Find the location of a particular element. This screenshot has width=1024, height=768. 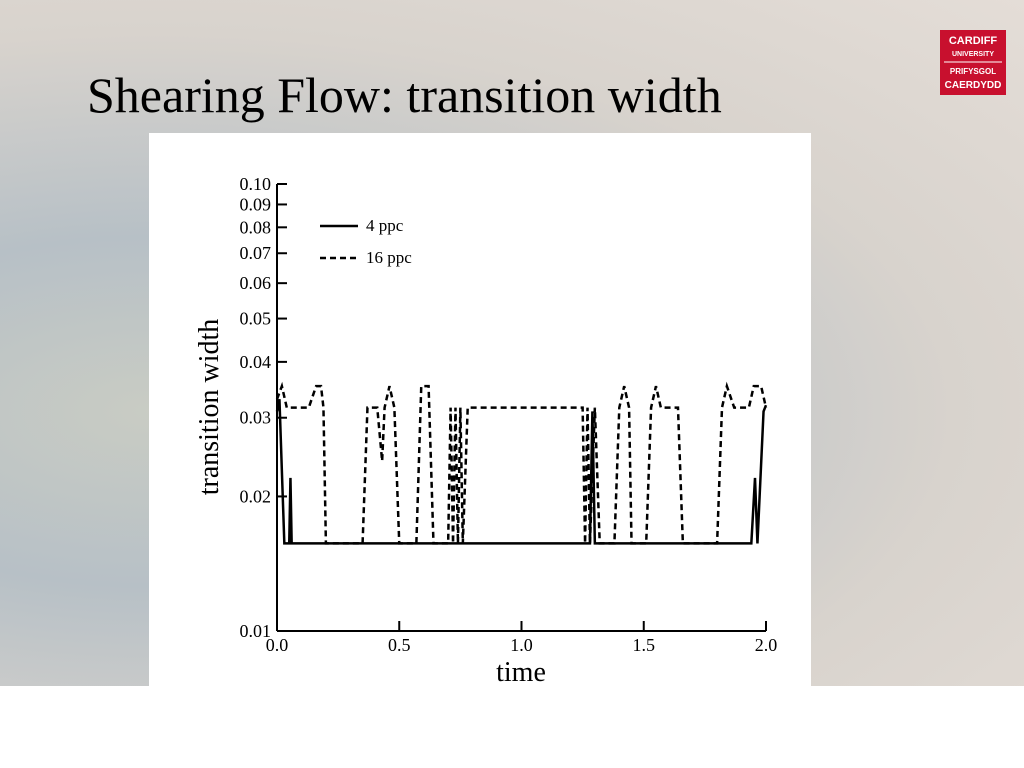

y-tick-label: 0.05 is located at coordinates (256, 319).